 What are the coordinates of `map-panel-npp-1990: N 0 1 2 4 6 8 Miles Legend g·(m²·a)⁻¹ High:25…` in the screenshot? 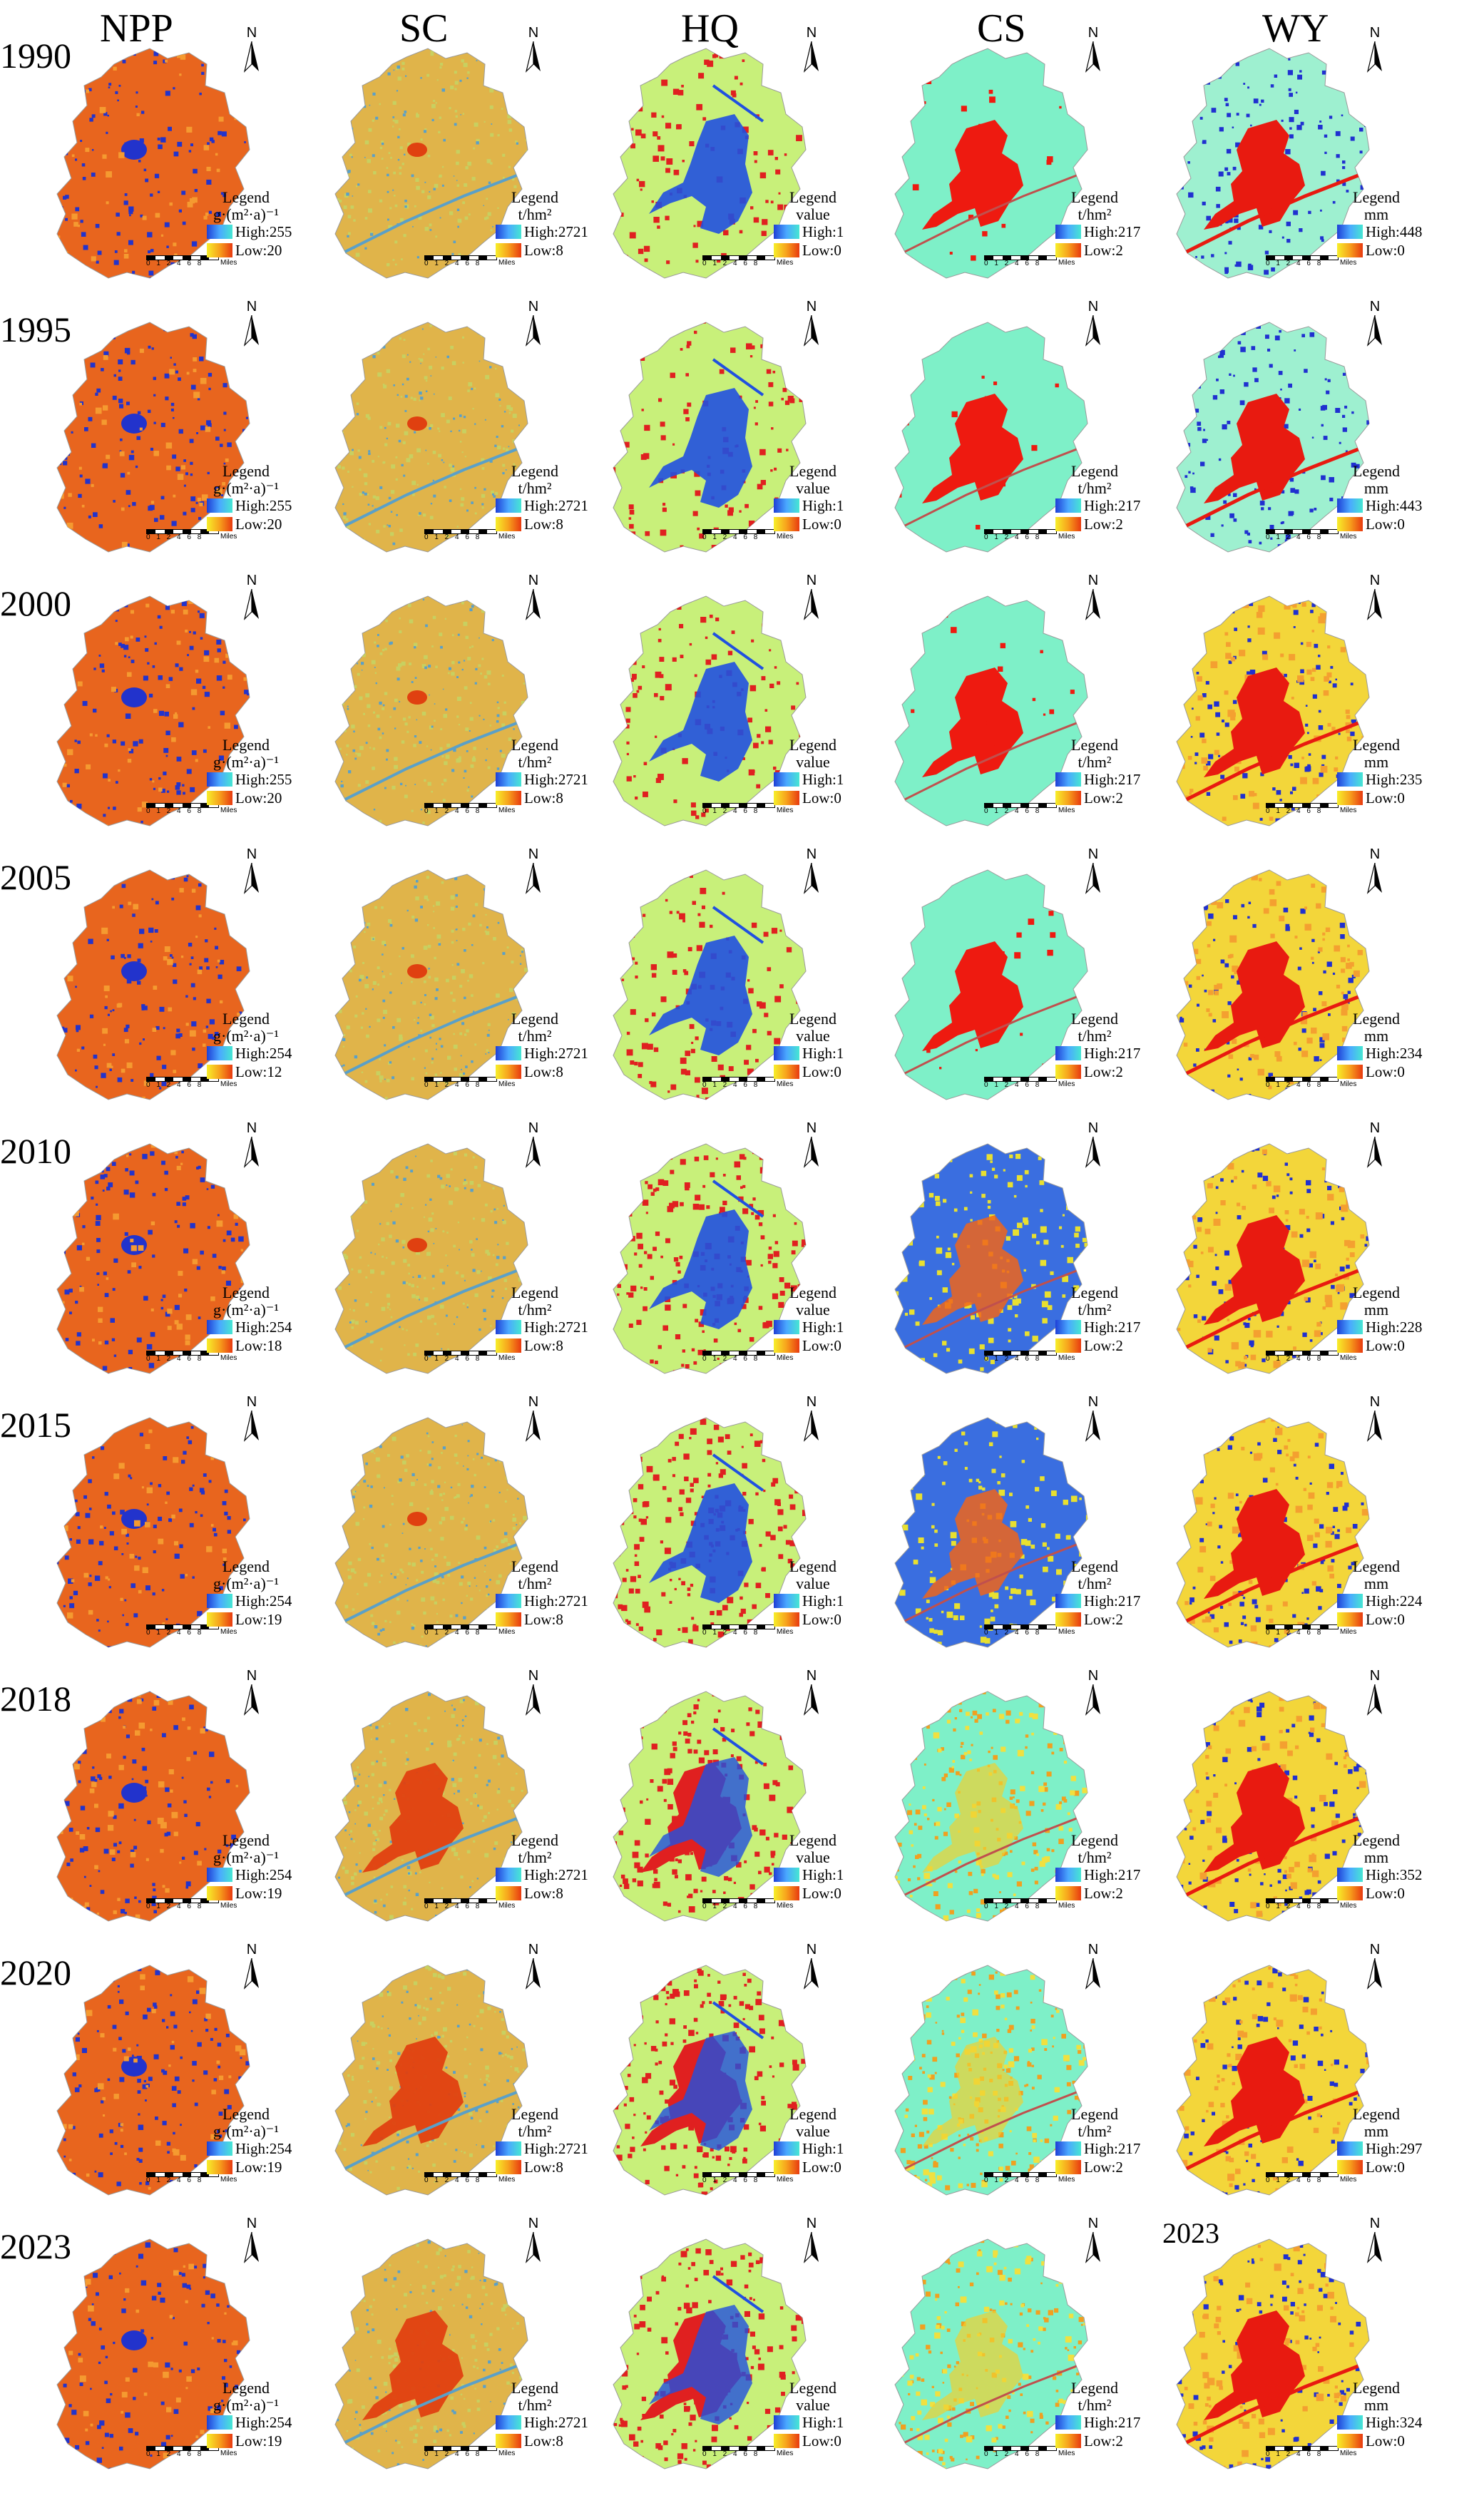 It's located at (153, 158).